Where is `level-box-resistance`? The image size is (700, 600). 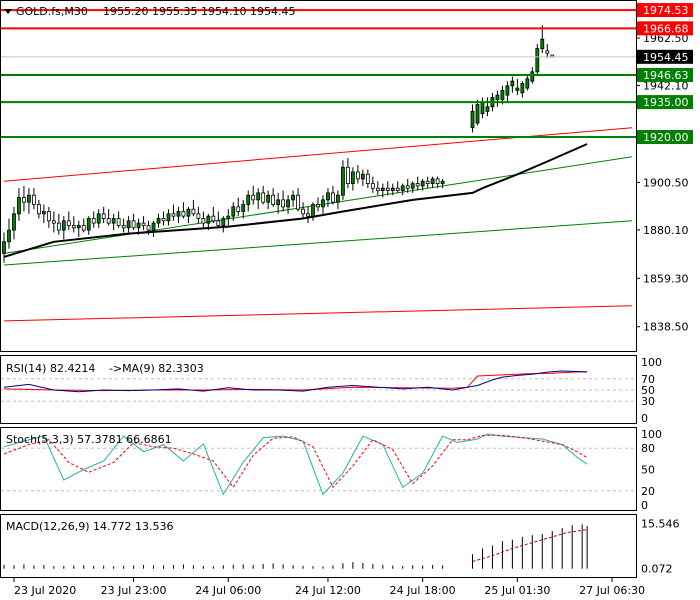 level-box-resistance is located at coordinates (665, 10).